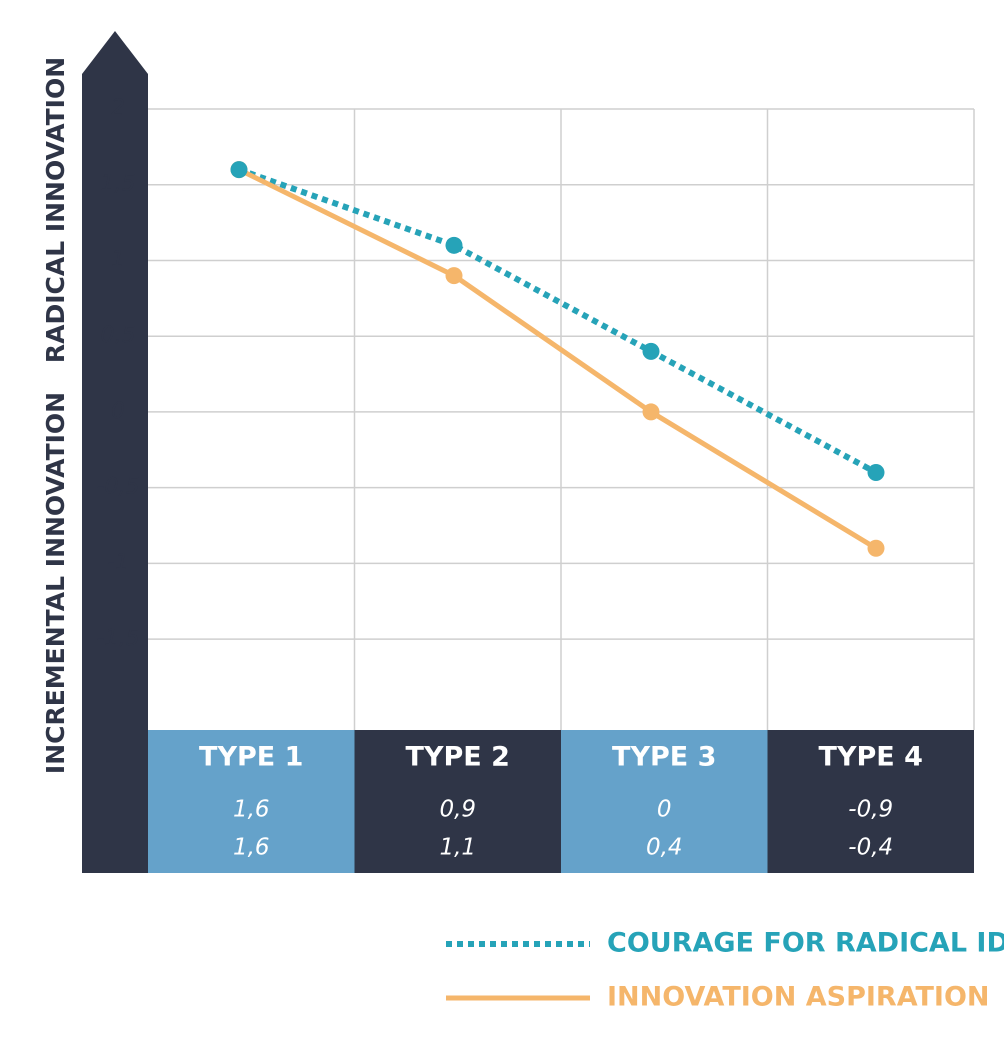 The width and height of the screenshot is (1004, 1046). What do you see at coordinates (118, 487) in the screenshot?
I see `y-tick-label: -0,5` at bounding box center [118, 487].